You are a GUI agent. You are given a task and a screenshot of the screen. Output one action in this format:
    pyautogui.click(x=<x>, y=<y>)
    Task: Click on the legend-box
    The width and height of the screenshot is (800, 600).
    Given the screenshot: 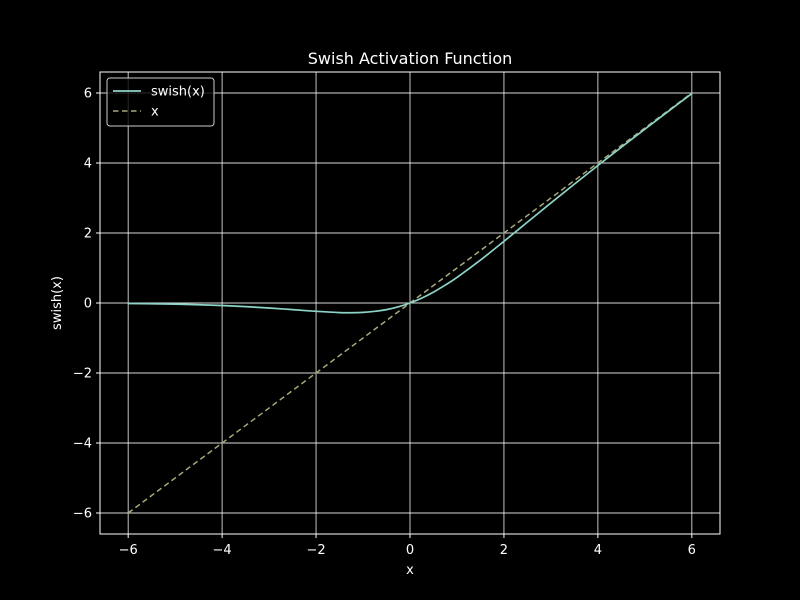 What is the action you would take?
    pyautogui.click(x=160, y=102)
    